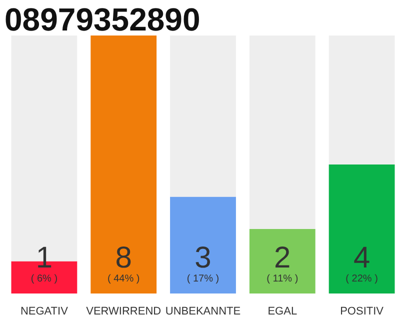 The width and height of the screenshot is (410, 320). What do you see at coordinates (362, 279) in the screenshot?
I see `annotation: ( 22% )` at bounding box center [362, 279].